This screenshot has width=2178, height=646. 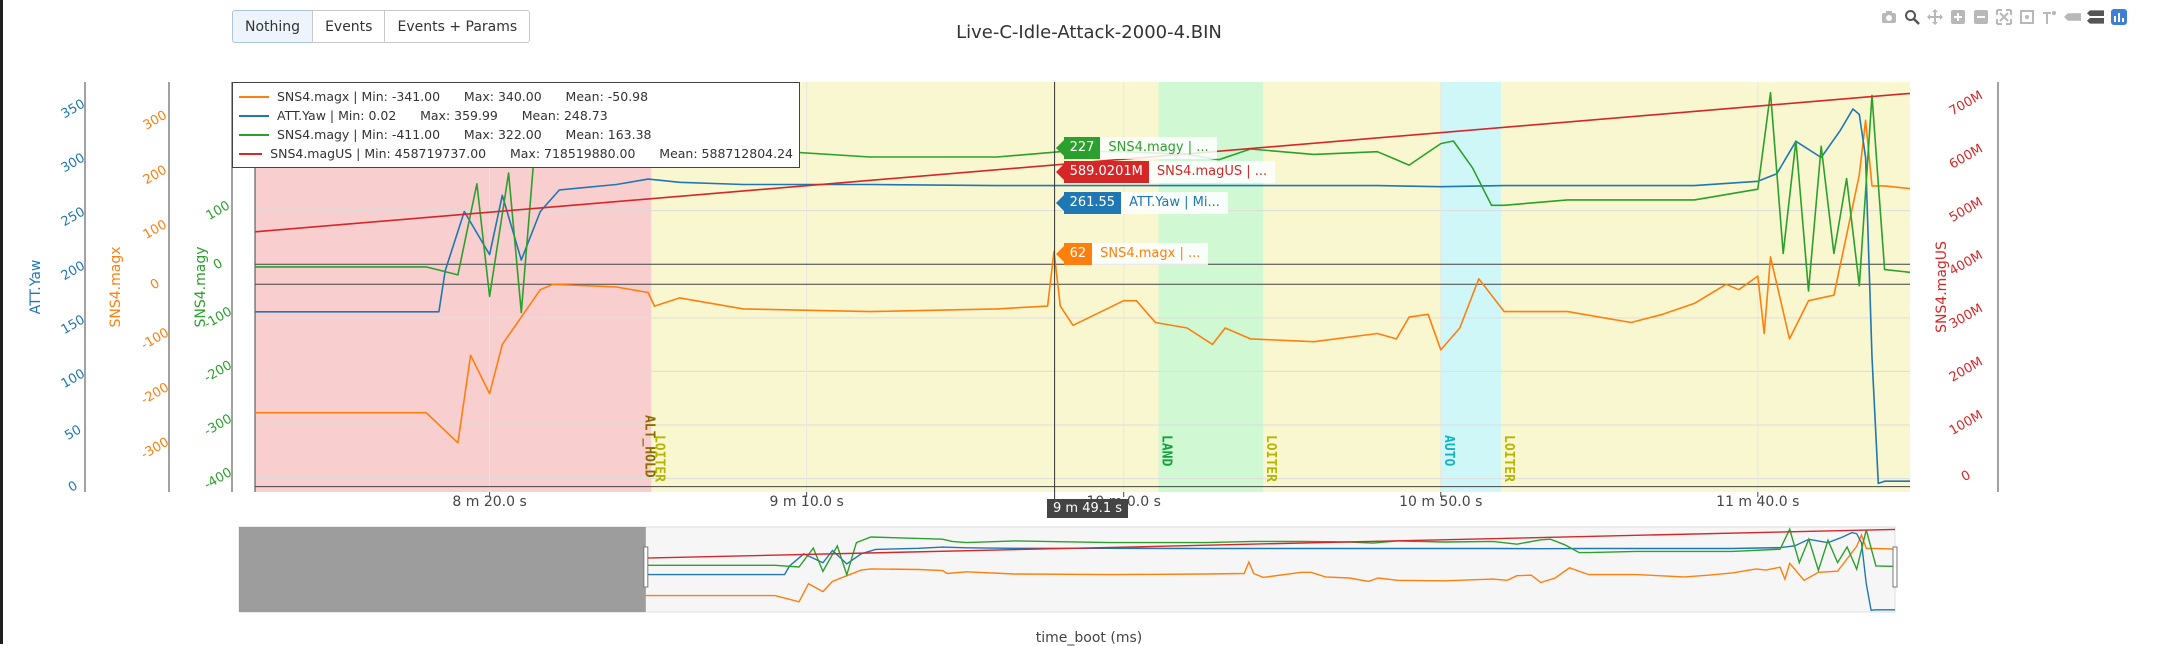 I want to click on range-slider, so click(x=1068, y=569).